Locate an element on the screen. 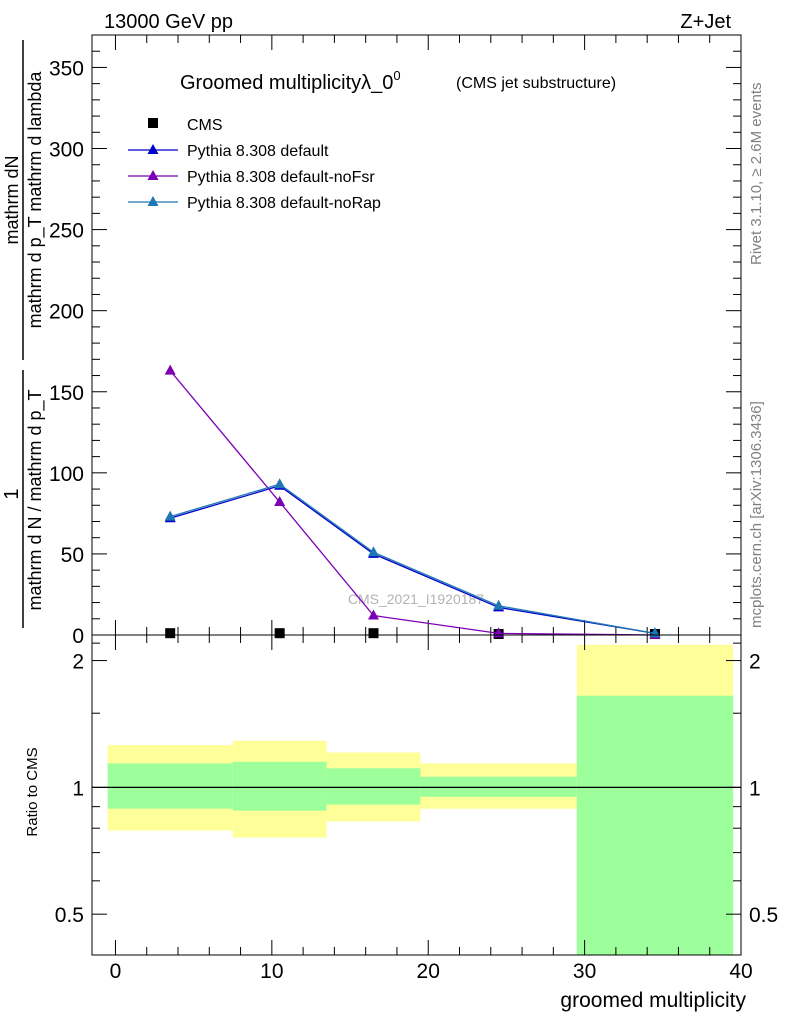  main-ytick-label: 250 is located at coordinates (66, 231).